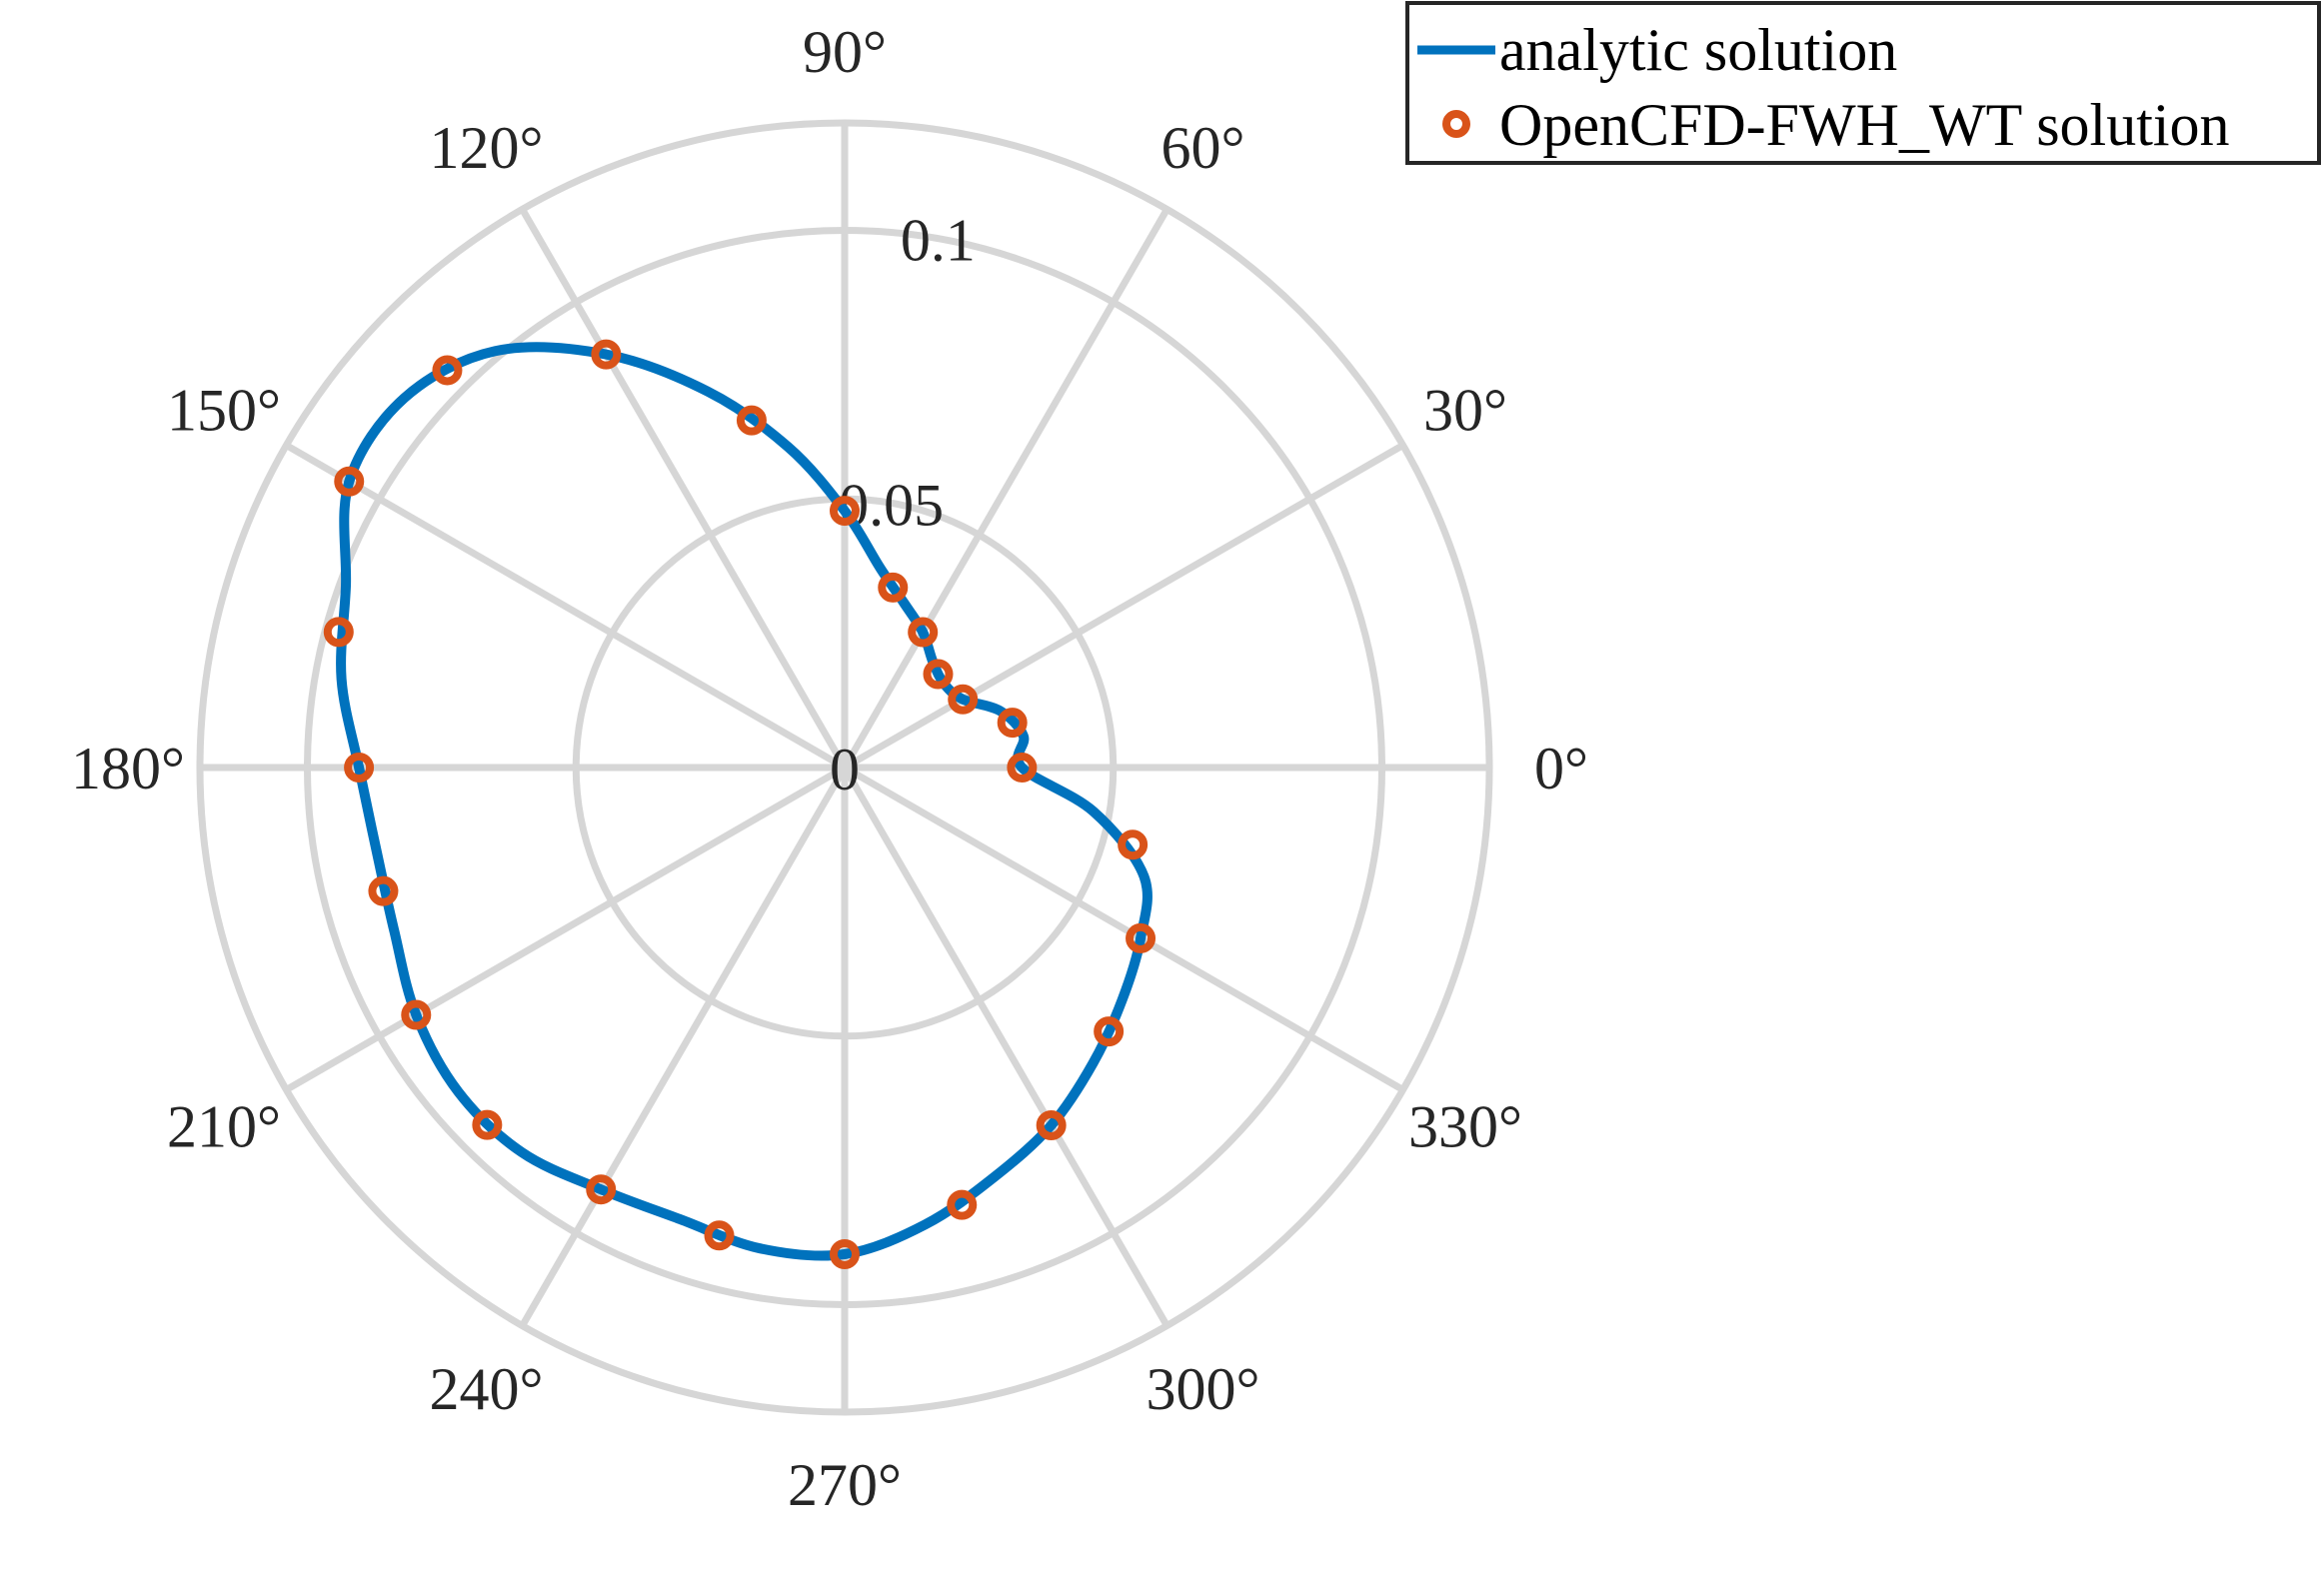 Image resolution: width=2324 pixels, height=1586 pixels. What do you see at coordinates (487, 1389) in the screenshot?
I see `angle-tick-label-240: 240°` at bounding box center [487, 1389].